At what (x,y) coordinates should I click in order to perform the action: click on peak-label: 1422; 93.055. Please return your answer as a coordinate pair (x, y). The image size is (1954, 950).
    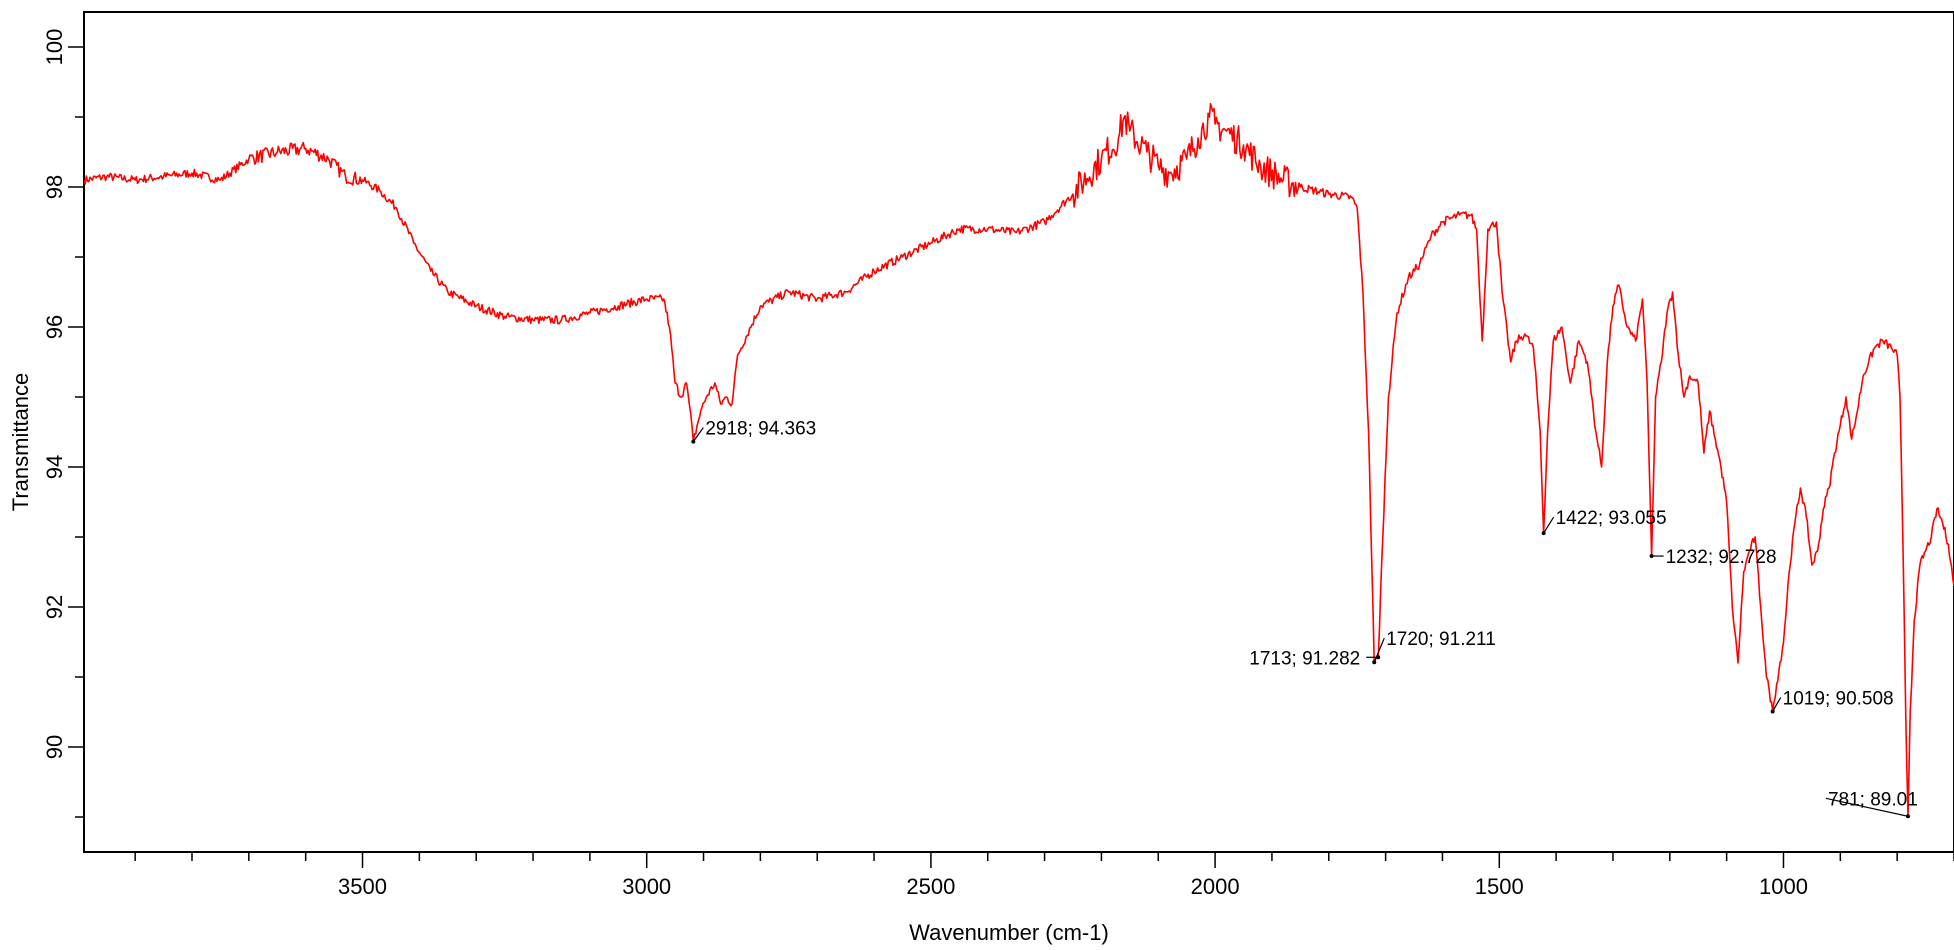
    Looking at the image, I should click on (1611, 518).